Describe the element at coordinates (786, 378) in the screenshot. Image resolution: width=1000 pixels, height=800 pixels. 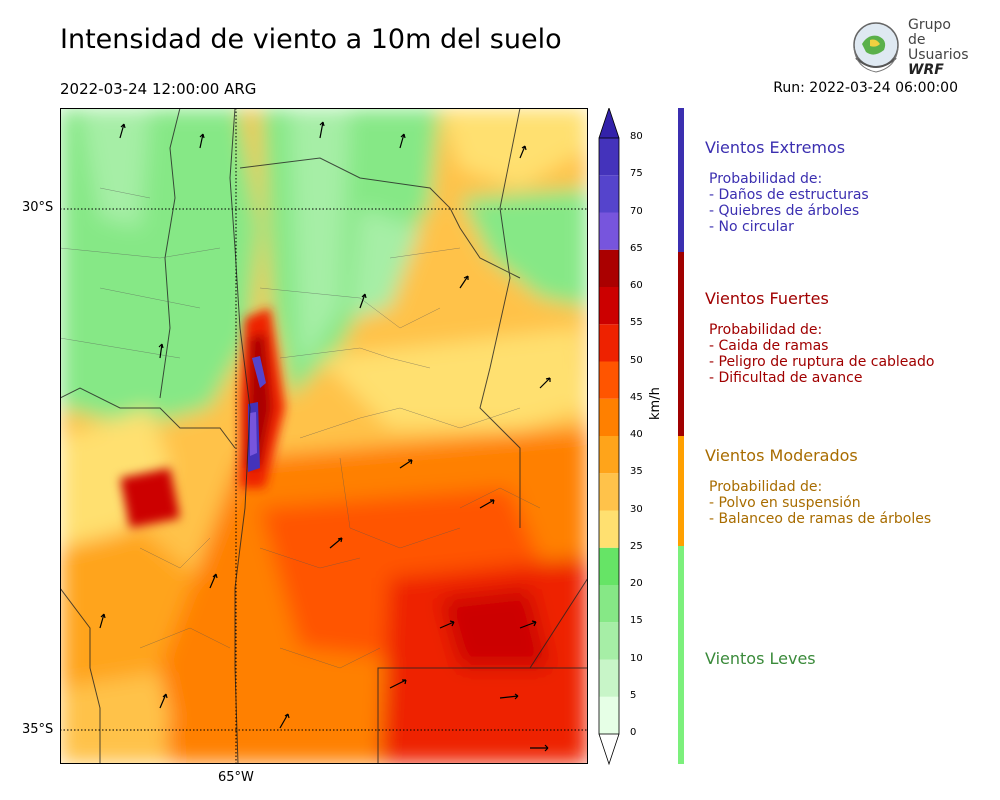
I see `category-desc-line: - Dificultad de avance` at that location.